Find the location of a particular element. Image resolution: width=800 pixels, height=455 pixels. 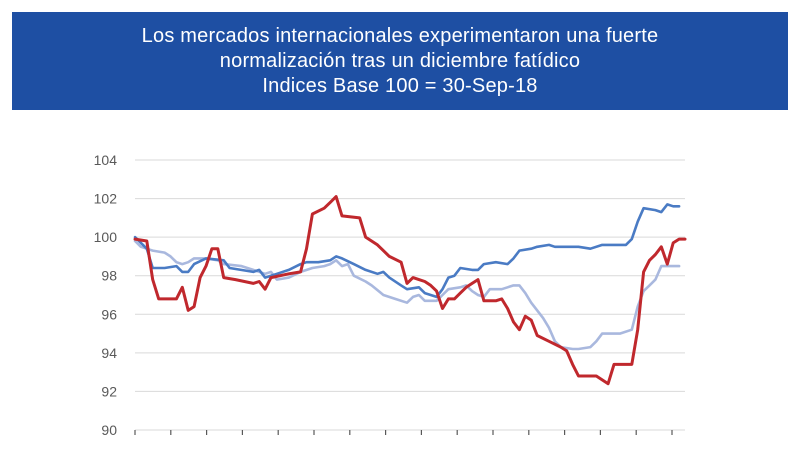

y-tick-label-92: 92 is located at coordinates (109, 391).